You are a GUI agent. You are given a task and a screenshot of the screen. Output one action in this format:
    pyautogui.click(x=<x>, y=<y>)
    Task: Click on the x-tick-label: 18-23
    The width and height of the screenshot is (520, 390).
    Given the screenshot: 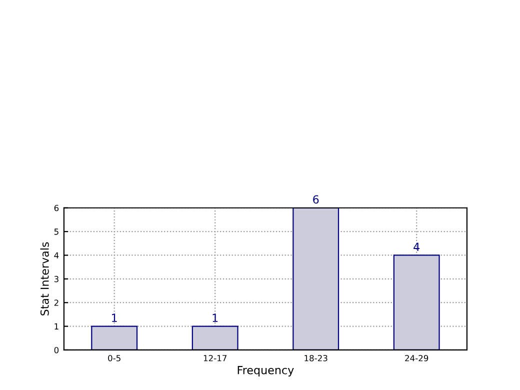 What is the action you would take?
    pyautogui.click(x=316, y=358)
    